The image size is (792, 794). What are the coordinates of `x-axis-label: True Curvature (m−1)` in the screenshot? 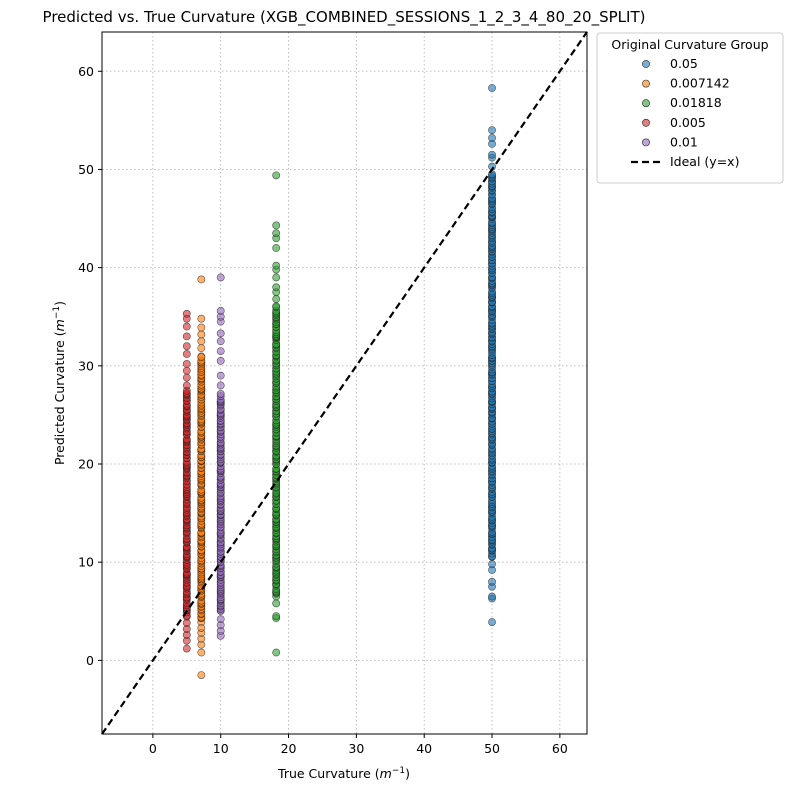 It's located at (343, 773).